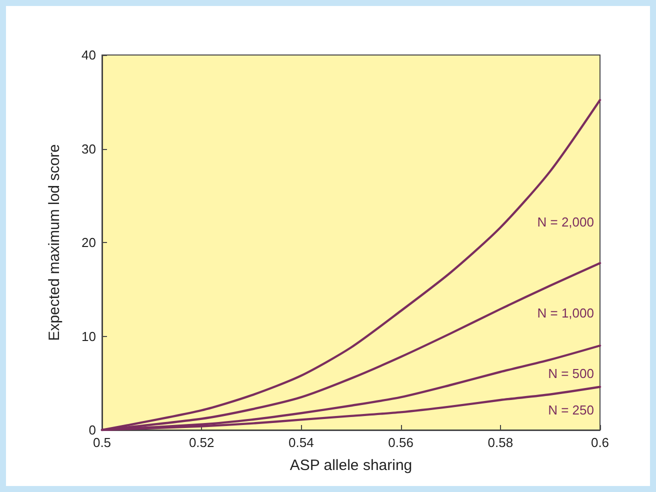 Image resolution: width=656 pixels, height=492 pixels. I want to click on y-tick-label: 10, so click(89, 336).